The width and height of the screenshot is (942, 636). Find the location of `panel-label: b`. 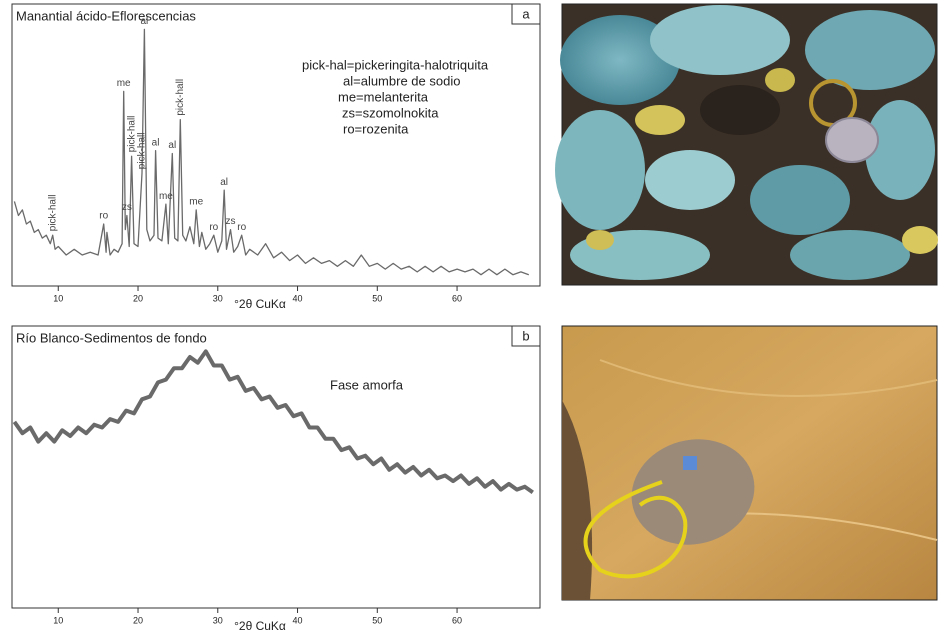

panel-label: b is located at coordinates (525, 335).